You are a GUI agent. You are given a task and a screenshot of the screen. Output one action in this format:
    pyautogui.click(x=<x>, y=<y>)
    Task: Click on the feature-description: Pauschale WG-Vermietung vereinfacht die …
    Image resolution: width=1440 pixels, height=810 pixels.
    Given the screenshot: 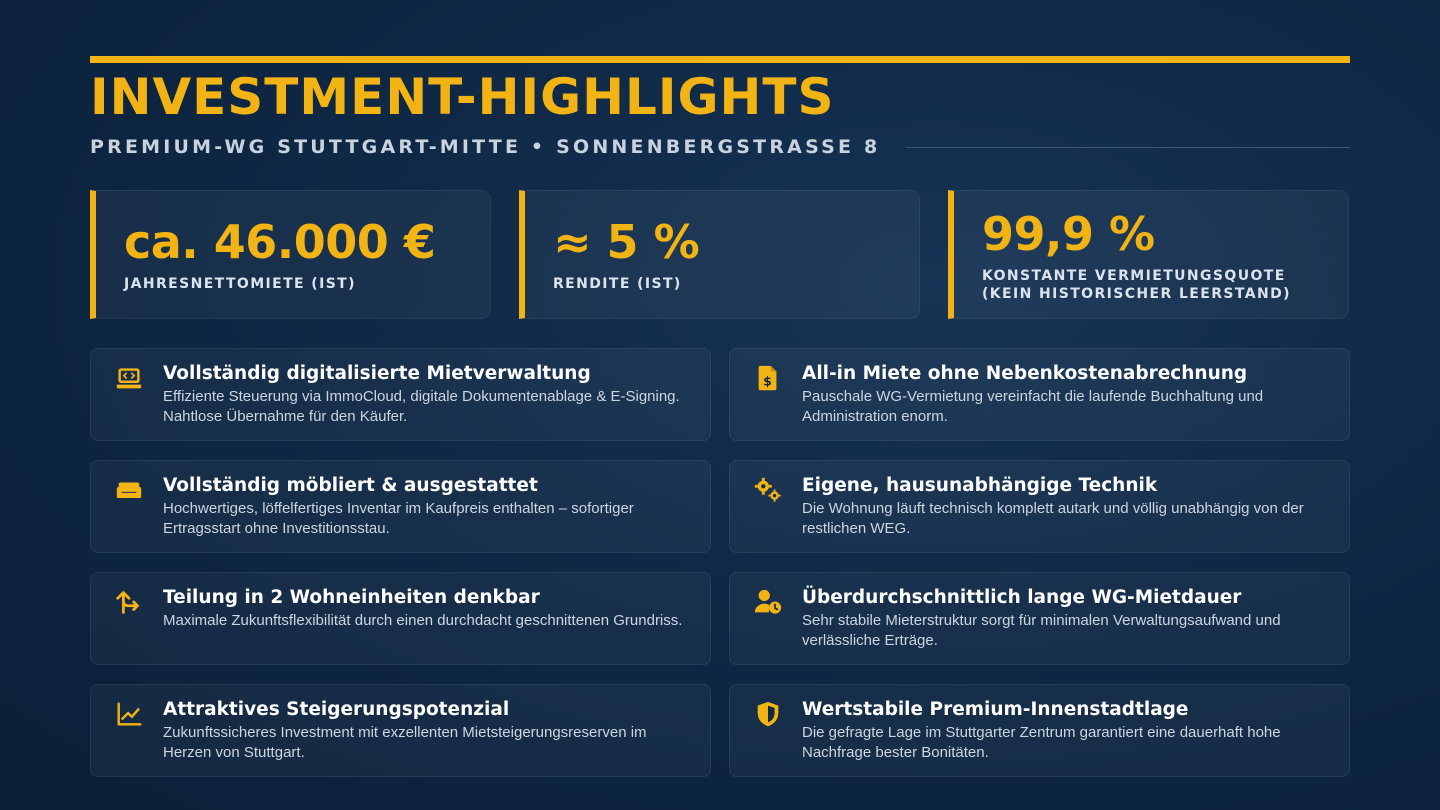 What is the action you would take?
    pyautogui.click(x=1033, y=406)
    